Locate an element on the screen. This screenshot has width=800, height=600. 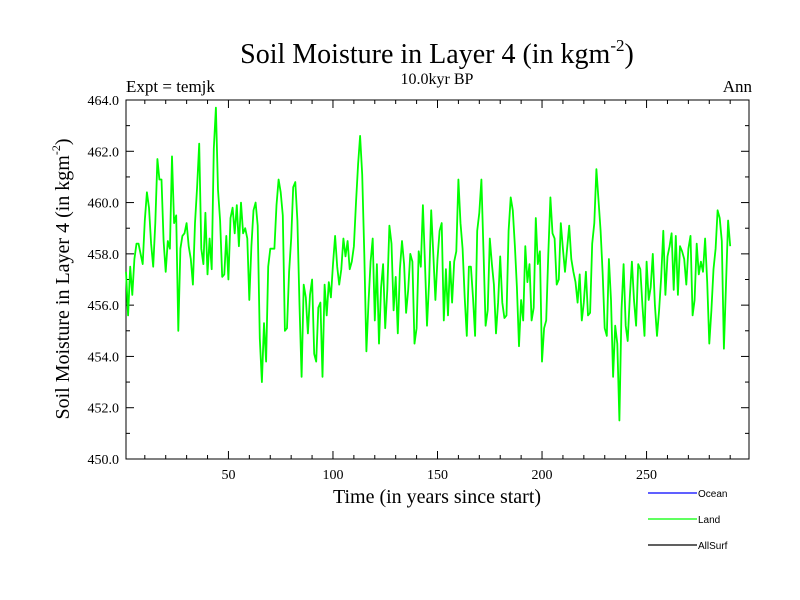
chart-title: Soil Moisture in Layer 4 (in kgm-2) is located at coordinates (437, 53).